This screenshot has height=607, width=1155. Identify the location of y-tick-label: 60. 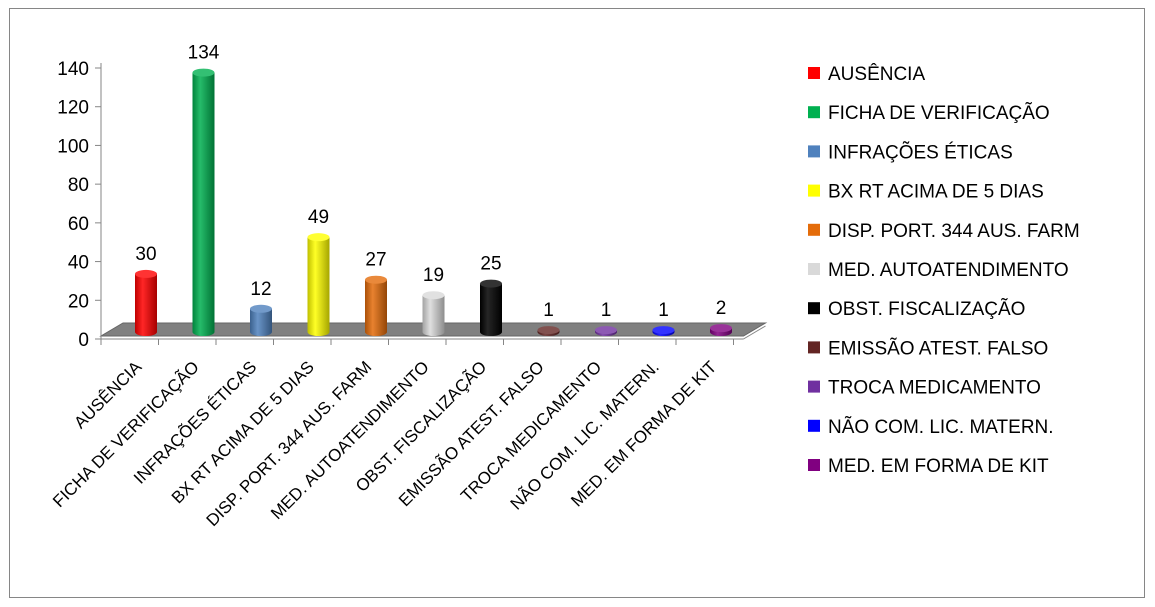
(78, 224).